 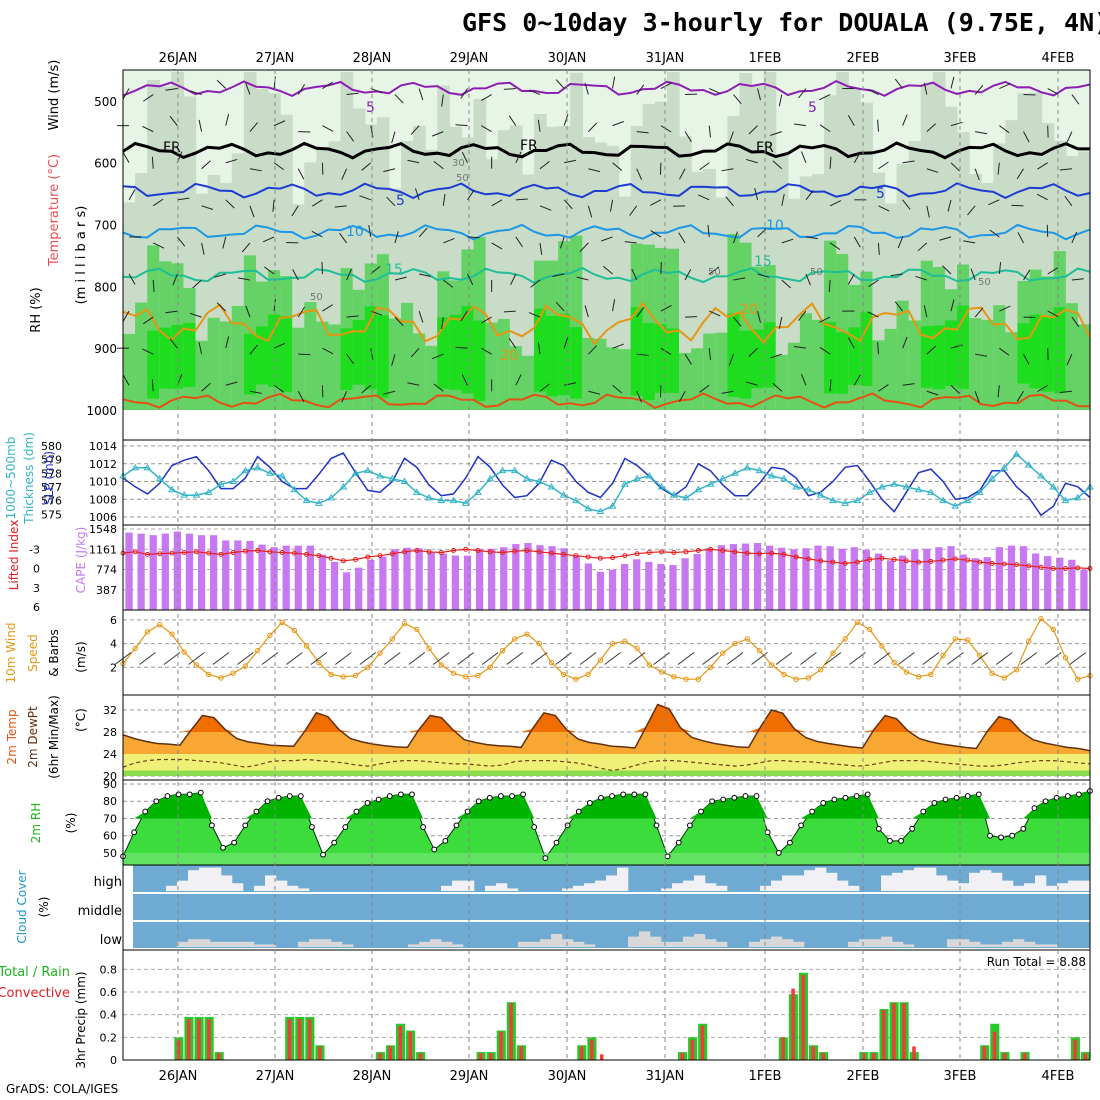 I want to click on temp-tick: 20, so click(x=110, y=776).